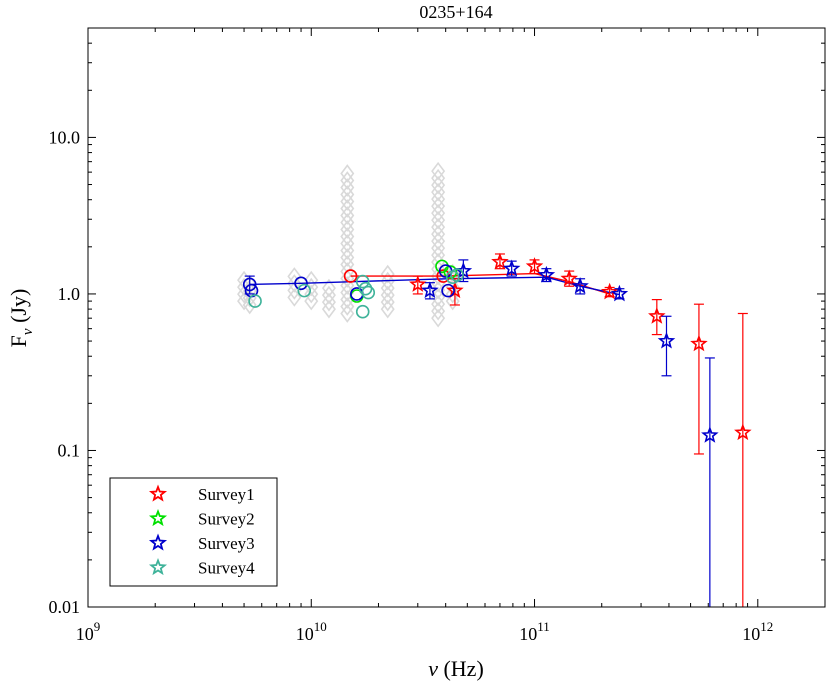 The image size is (830, 686). I want to click on legend: Survey1 Survey2 Survey3 Survey4, so click(193, 532).